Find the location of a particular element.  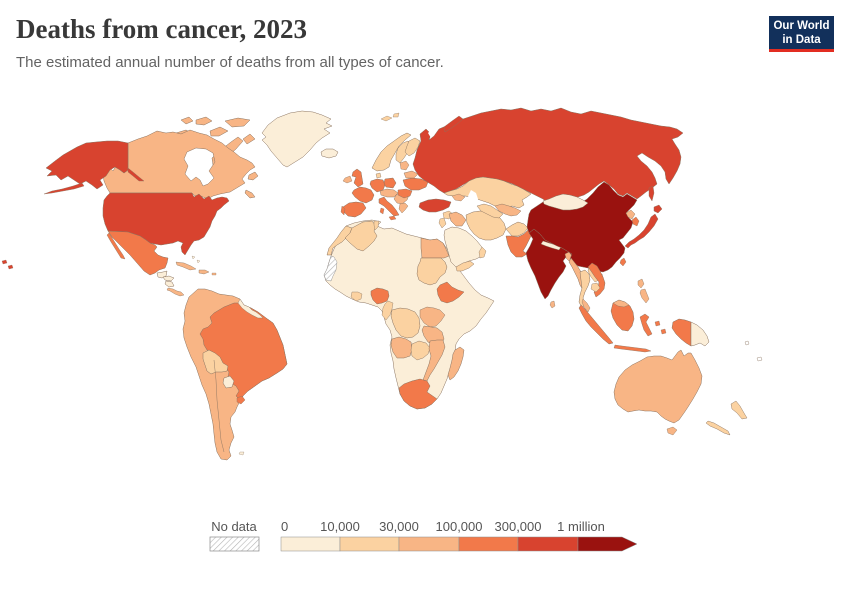

svg-text: 30,000 is located at coordinates (399, 526).